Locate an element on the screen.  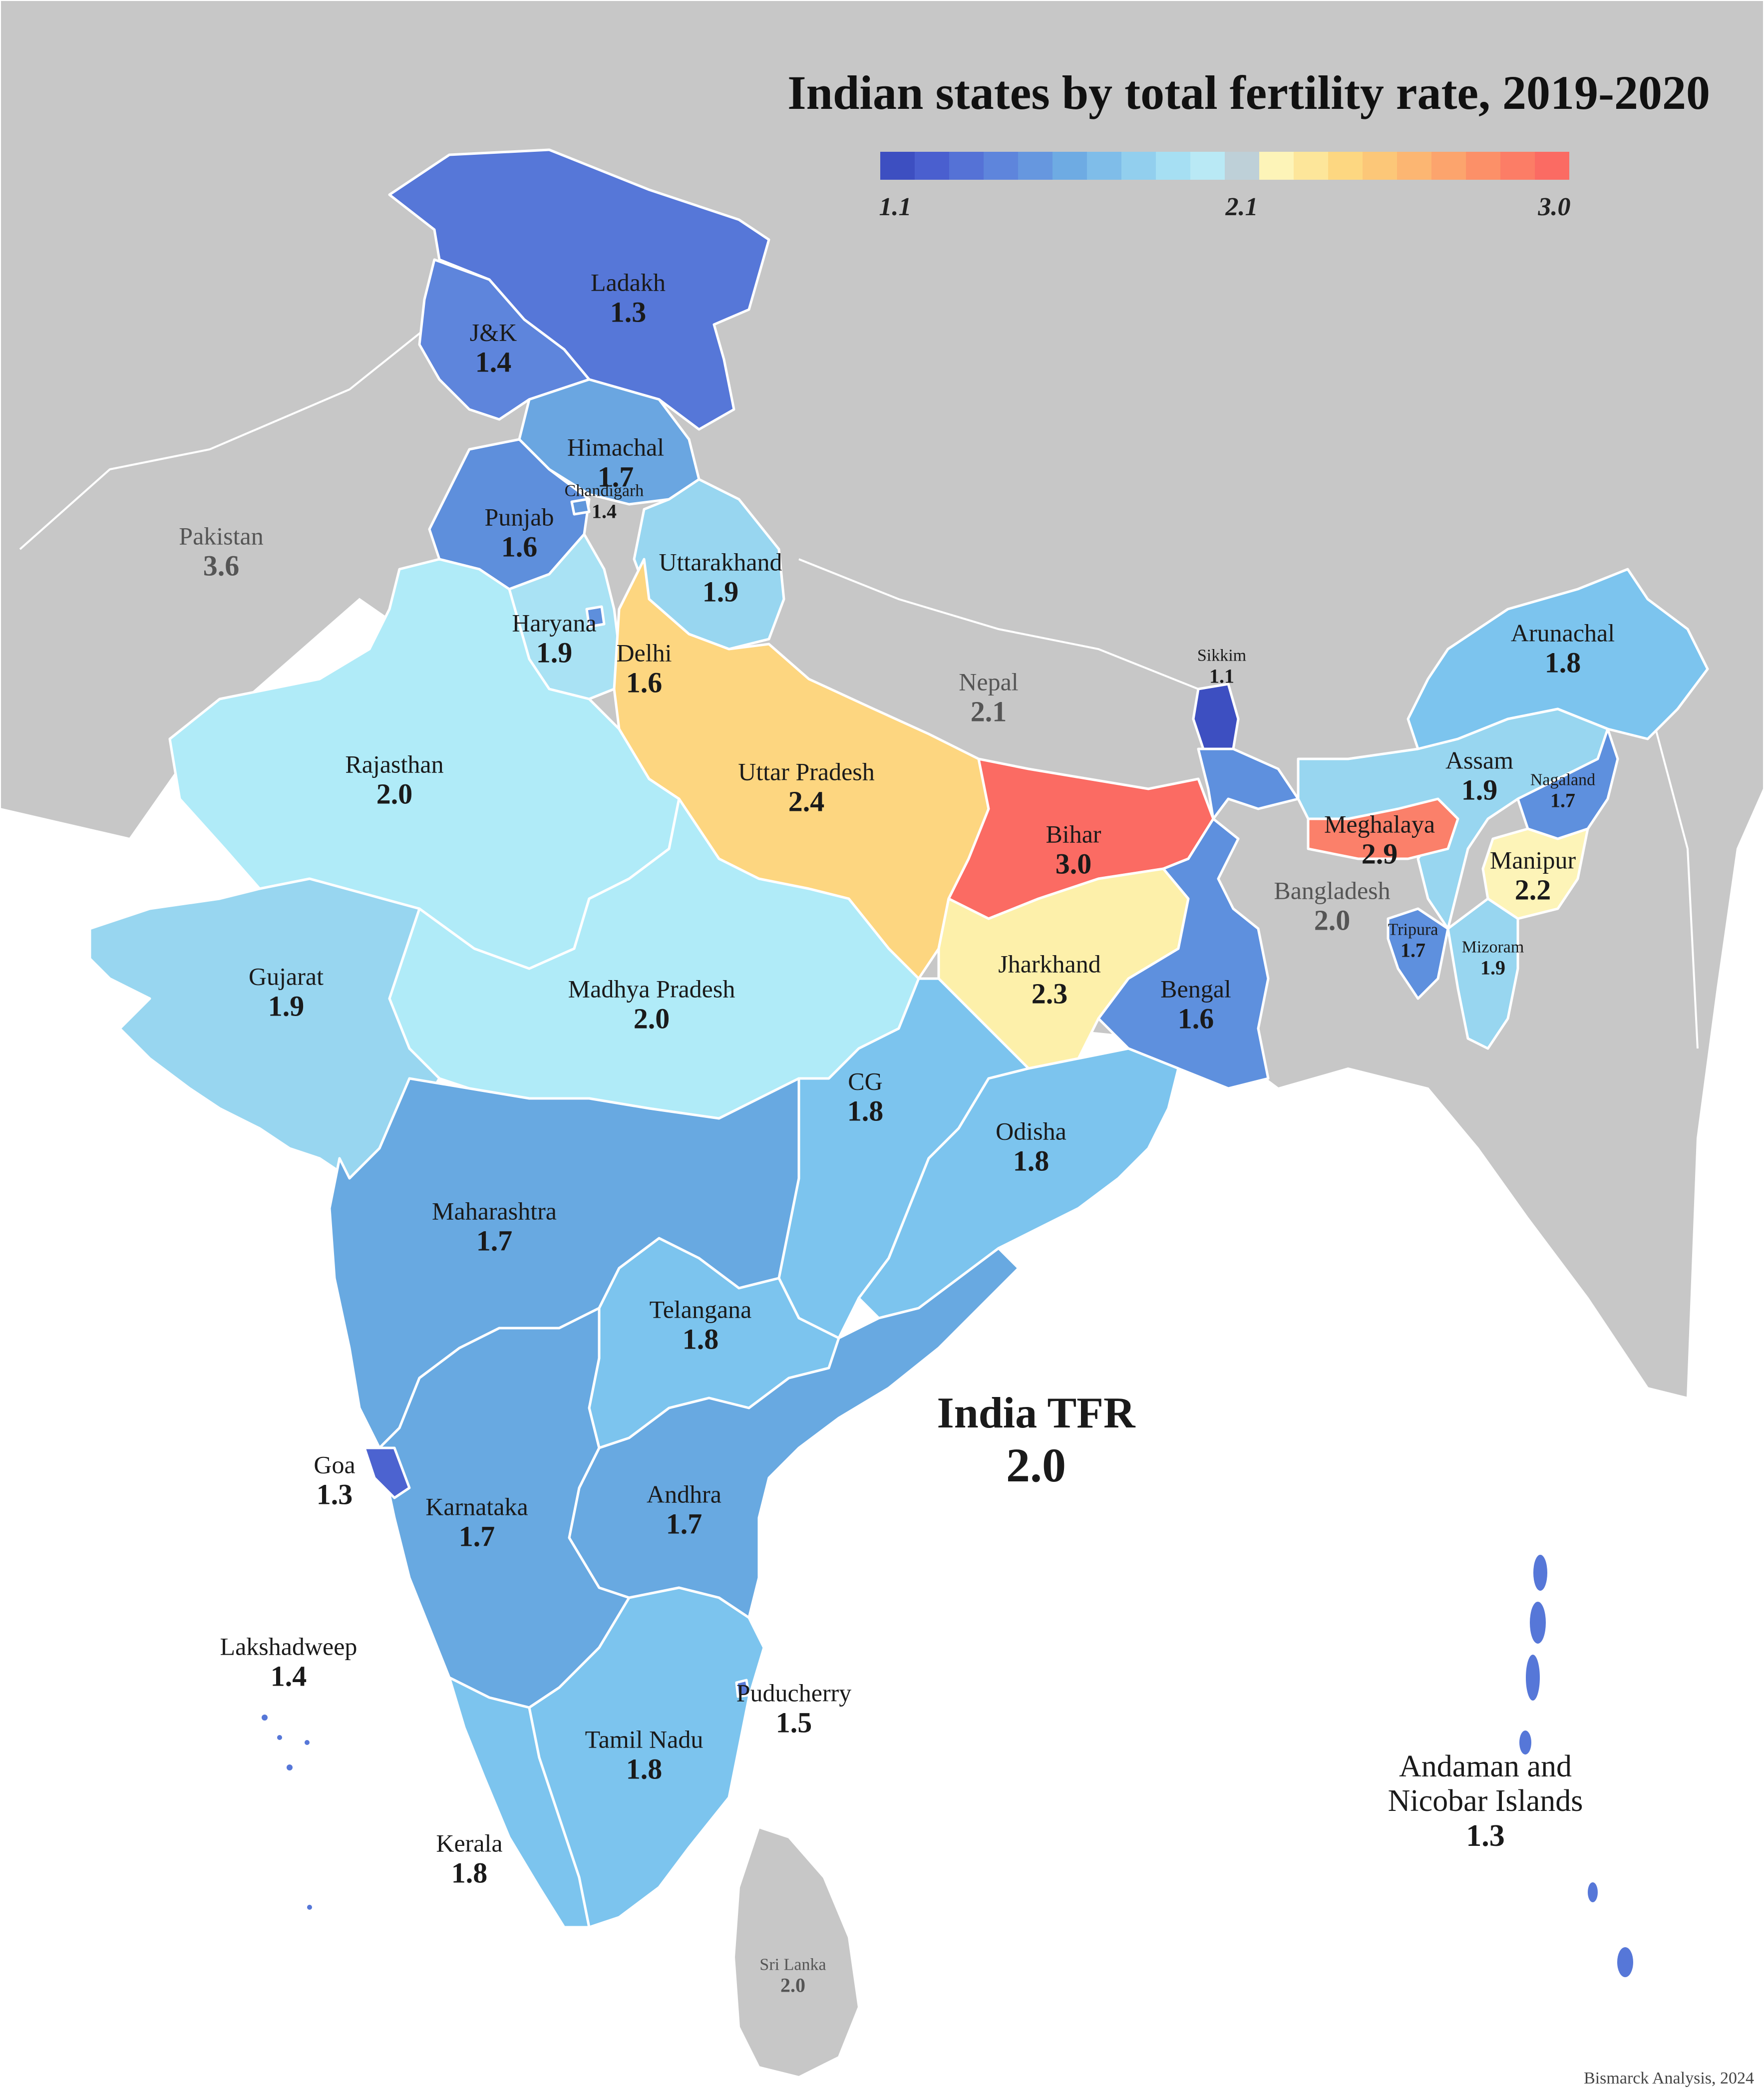
source-credit: Bismarck Analysis, 2024 is located at coordinates (1669, 2079).